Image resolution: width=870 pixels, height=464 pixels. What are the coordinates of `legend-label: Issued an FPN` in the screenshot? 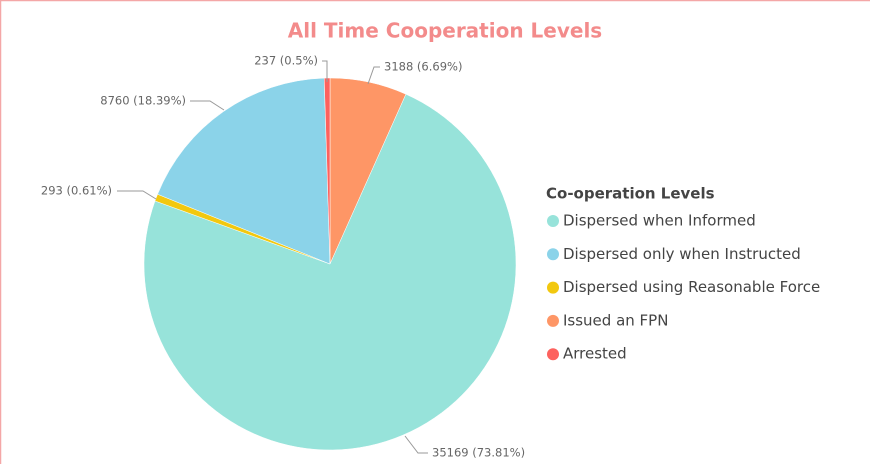 It's located at (615, 320).